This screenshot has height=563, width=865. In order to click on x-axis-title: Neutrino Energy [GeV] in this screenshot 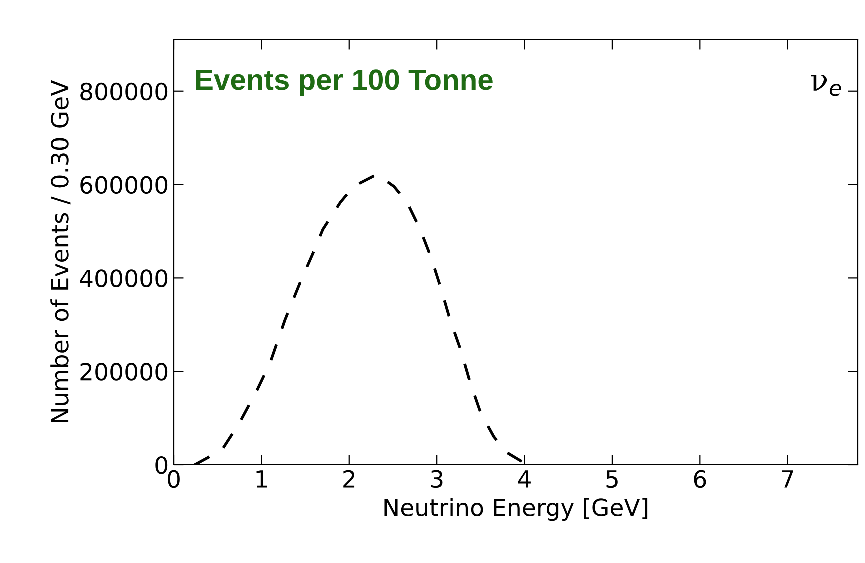, I will do `click(516, 510)`.